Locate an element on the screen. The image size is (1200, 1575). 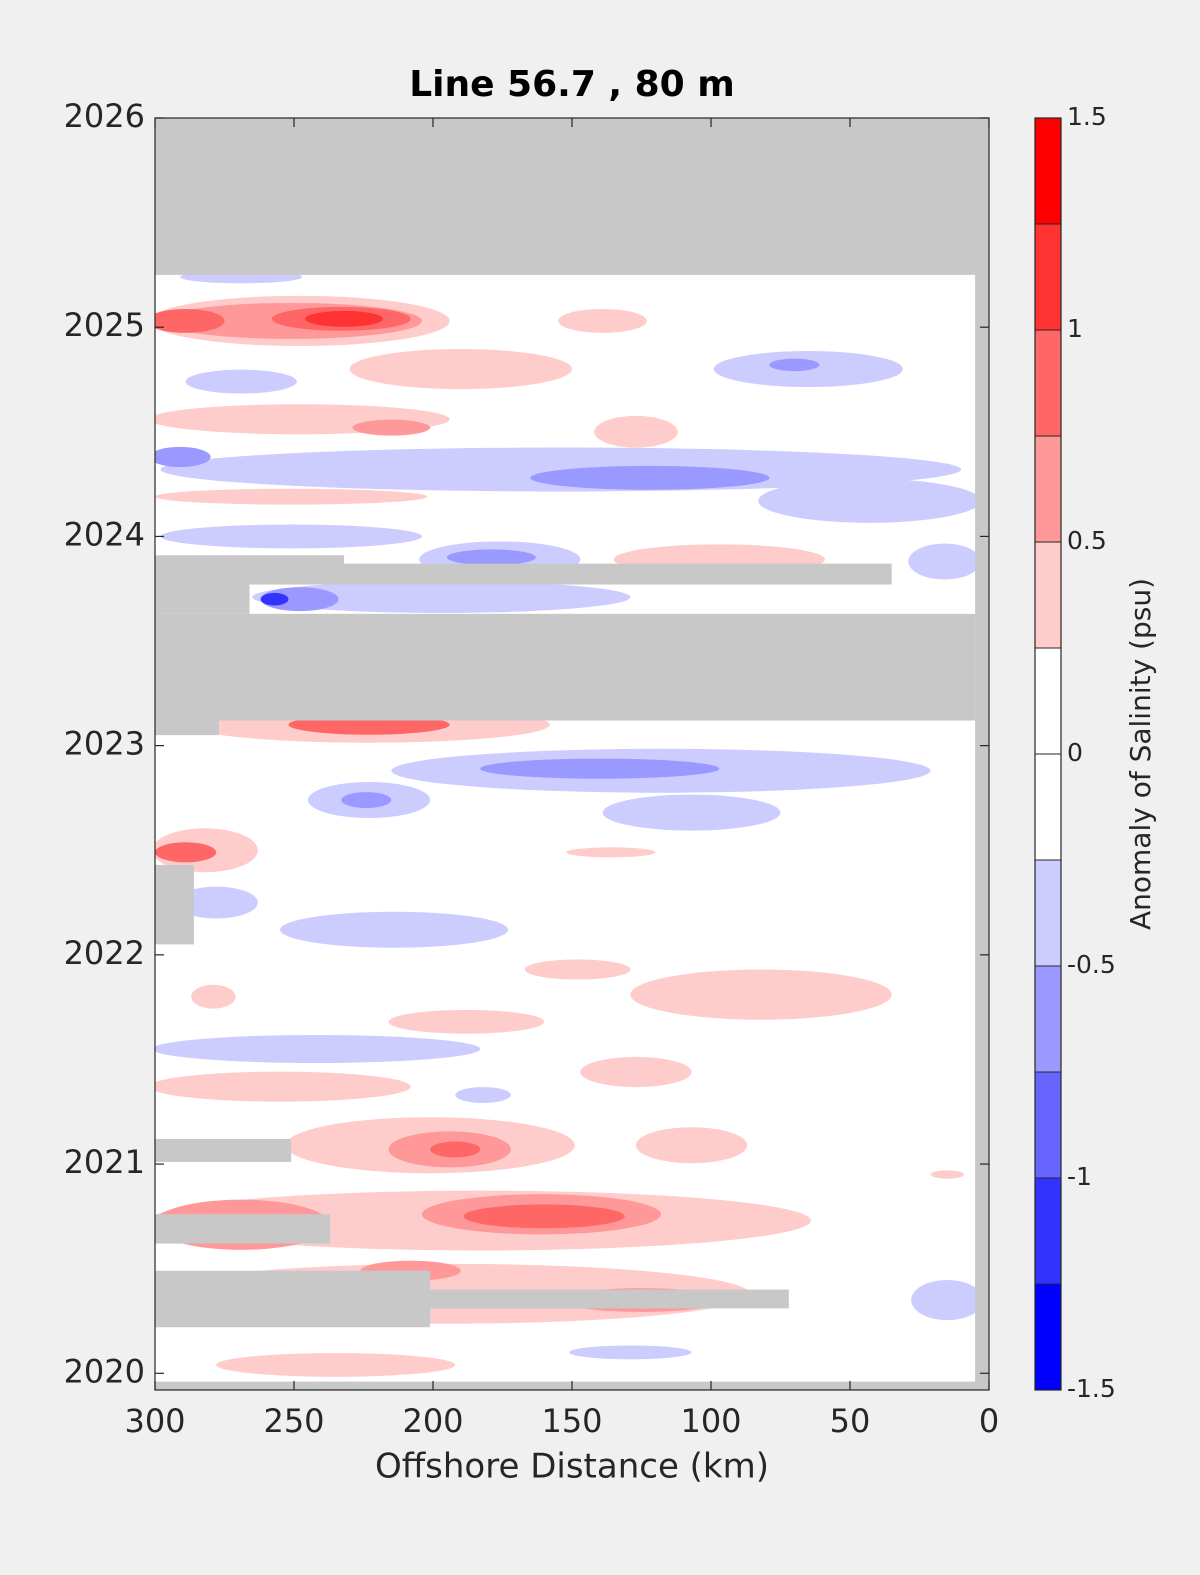
colorbar-box is located at coordinates (1048, 754).